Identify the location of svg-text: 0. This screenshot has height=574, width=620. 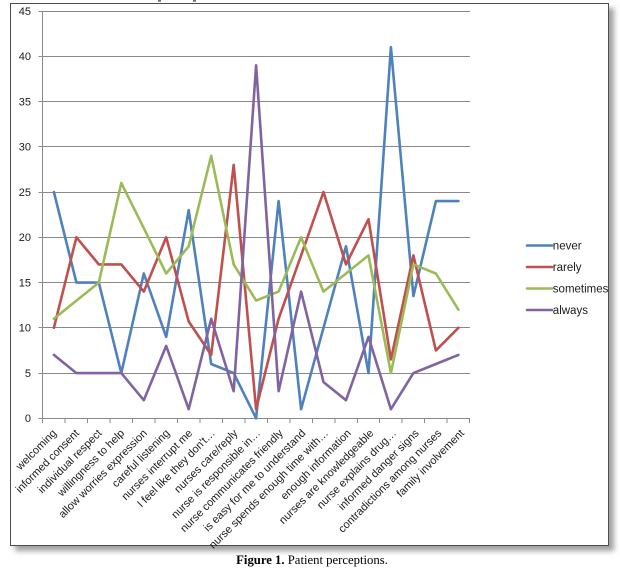
(28, 419).